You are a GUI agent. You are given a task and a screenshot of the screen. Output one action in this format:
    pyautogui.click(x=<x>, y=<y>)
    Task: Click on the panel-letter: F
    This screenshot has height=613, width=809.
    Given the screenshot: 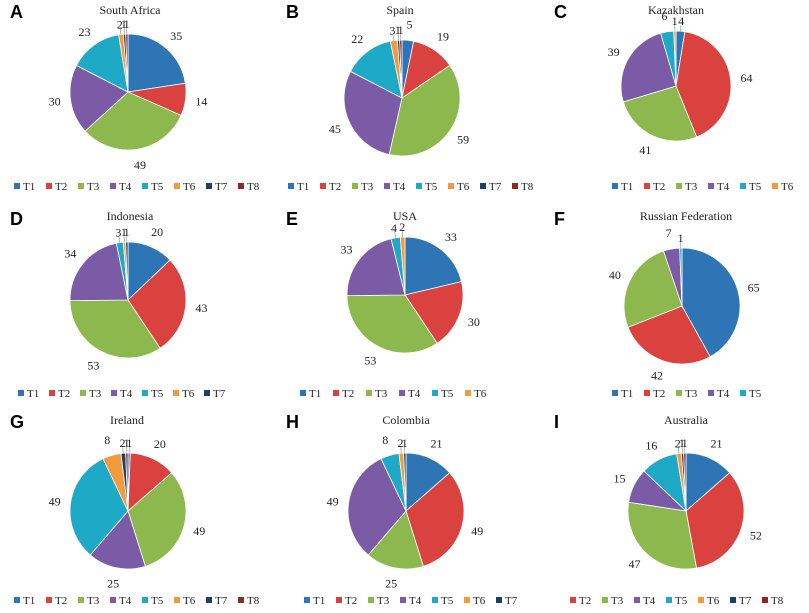 What is the action you would take?
    pyautogui.click(x=559, y=219)
    